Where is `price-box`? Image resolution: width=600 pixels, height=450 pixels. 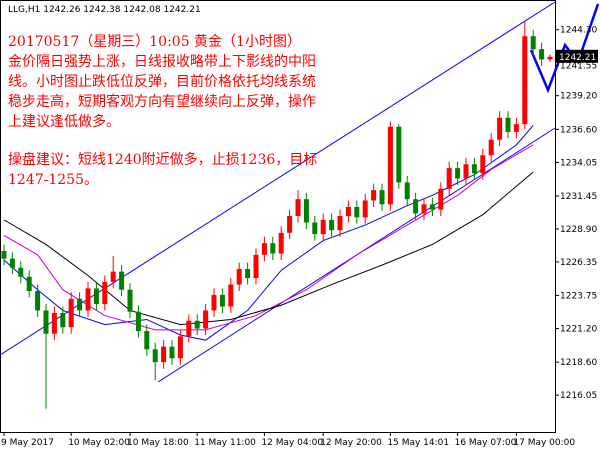
price-box is located at coordinates (577, 56).